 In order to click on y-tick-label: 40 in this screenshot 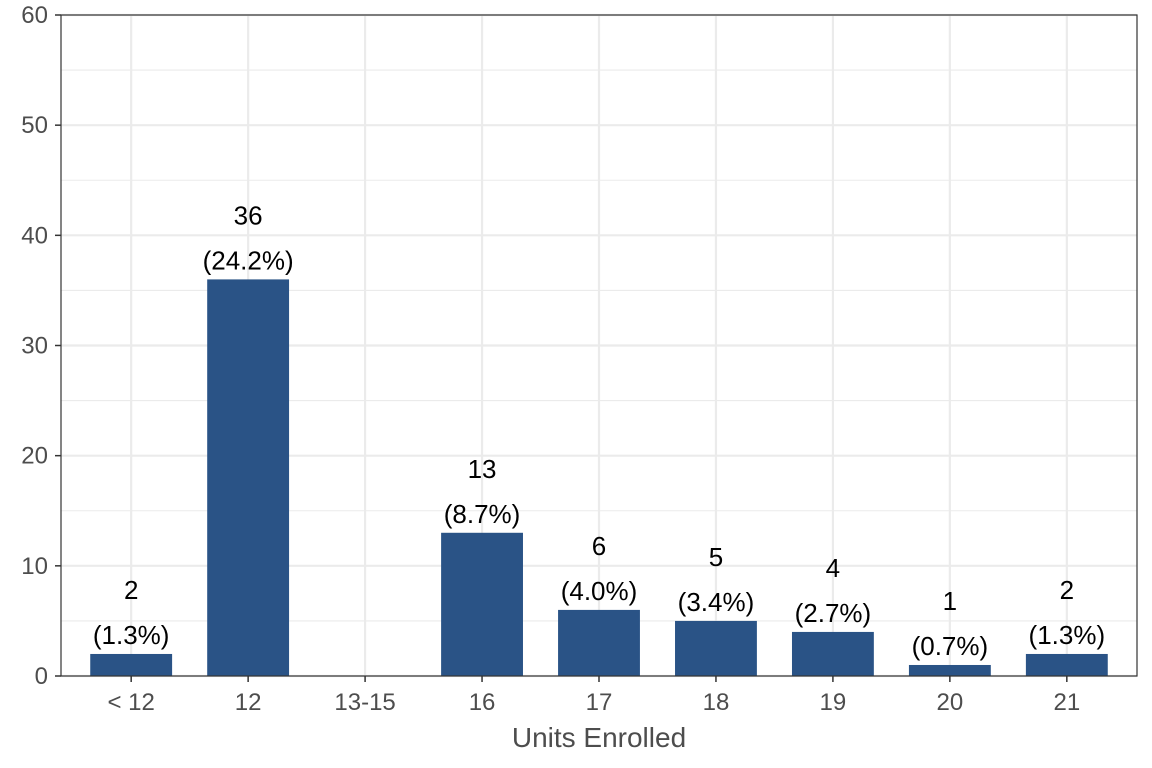, I will do `click(34, 235)`.